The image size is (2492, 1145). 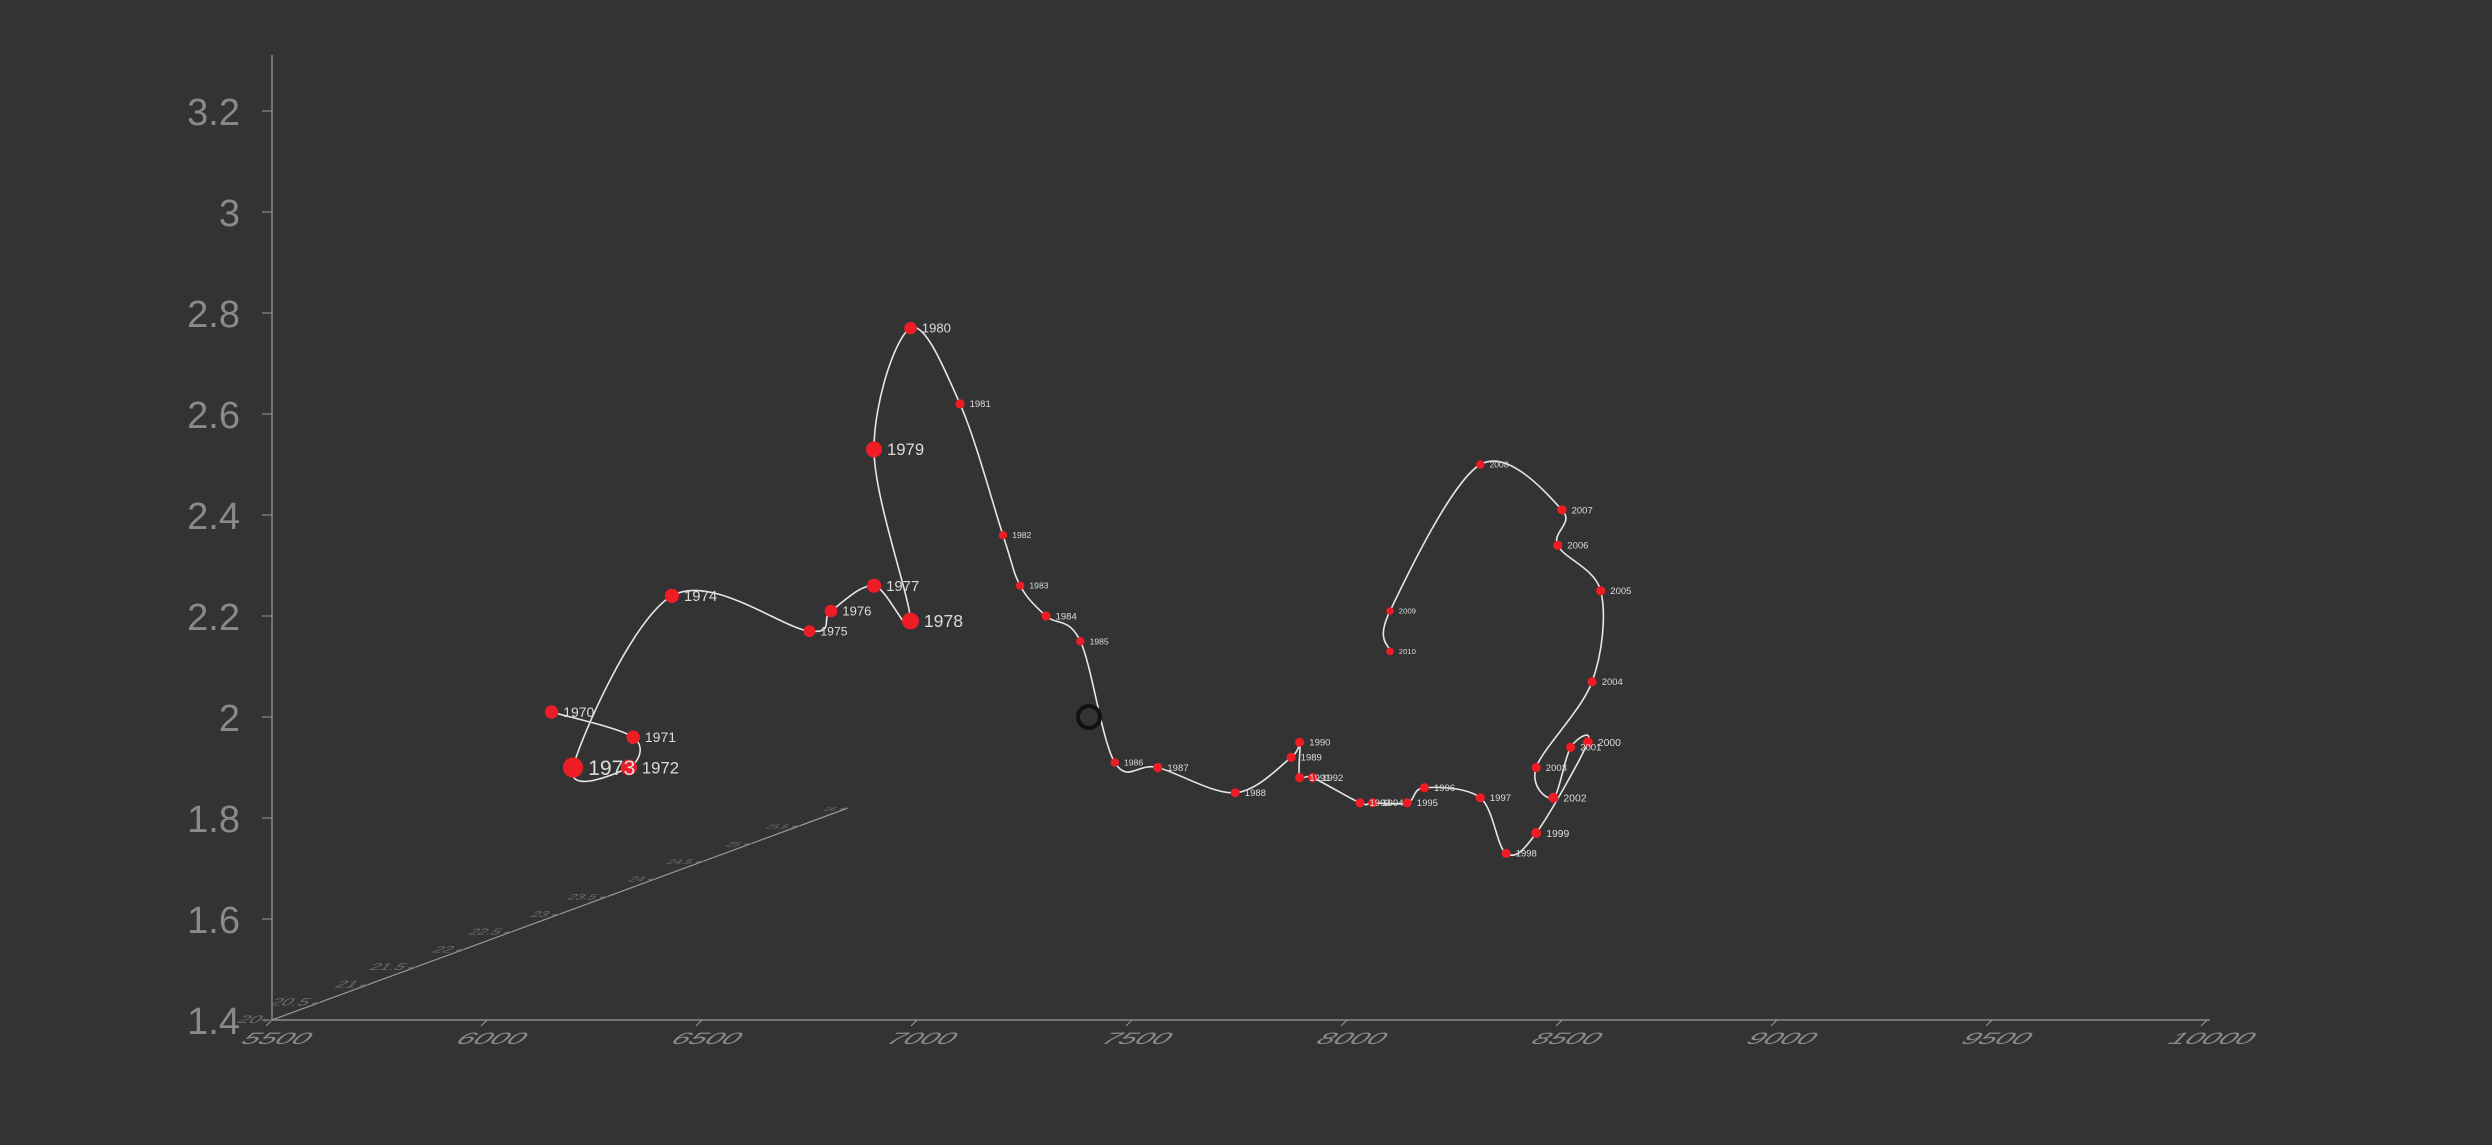 I want to click on point-label-1976: 1976, so click(x=856, y=611).